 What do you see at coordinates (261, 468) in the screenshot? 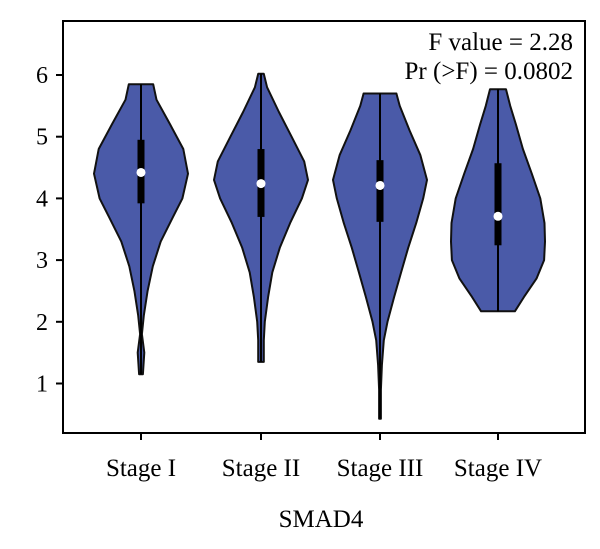
I see `x-tick-label: Stage II` at bounding box center [261, 468].